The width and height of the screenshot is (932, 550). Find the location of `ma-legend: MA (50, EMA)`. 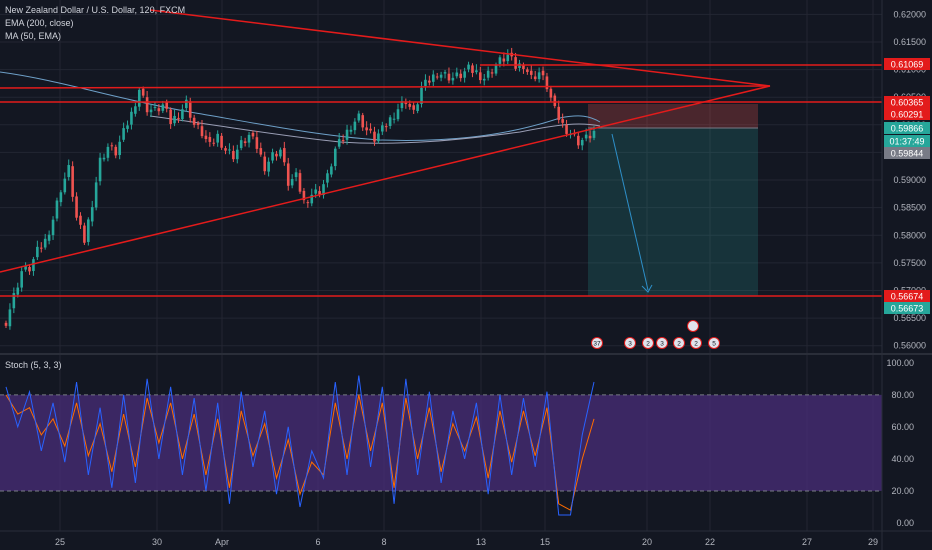

ma-legend: MA (50, EMA) is located at coordinates (33, 36).